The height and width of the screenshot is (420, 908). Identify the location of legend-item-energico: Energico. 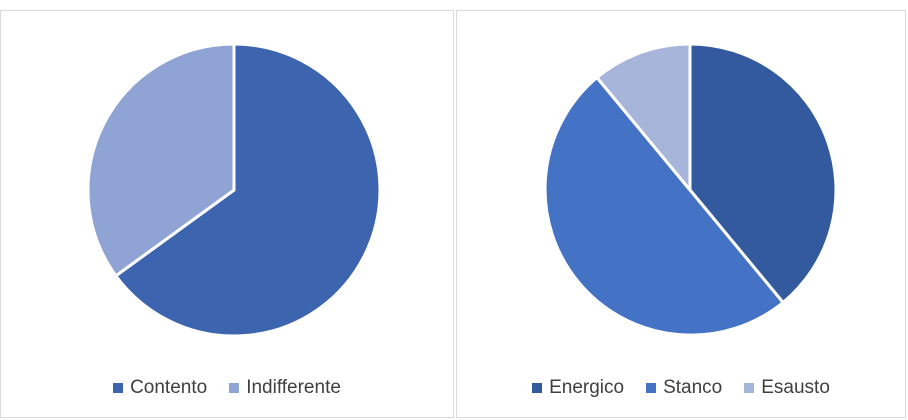
(578, 388).